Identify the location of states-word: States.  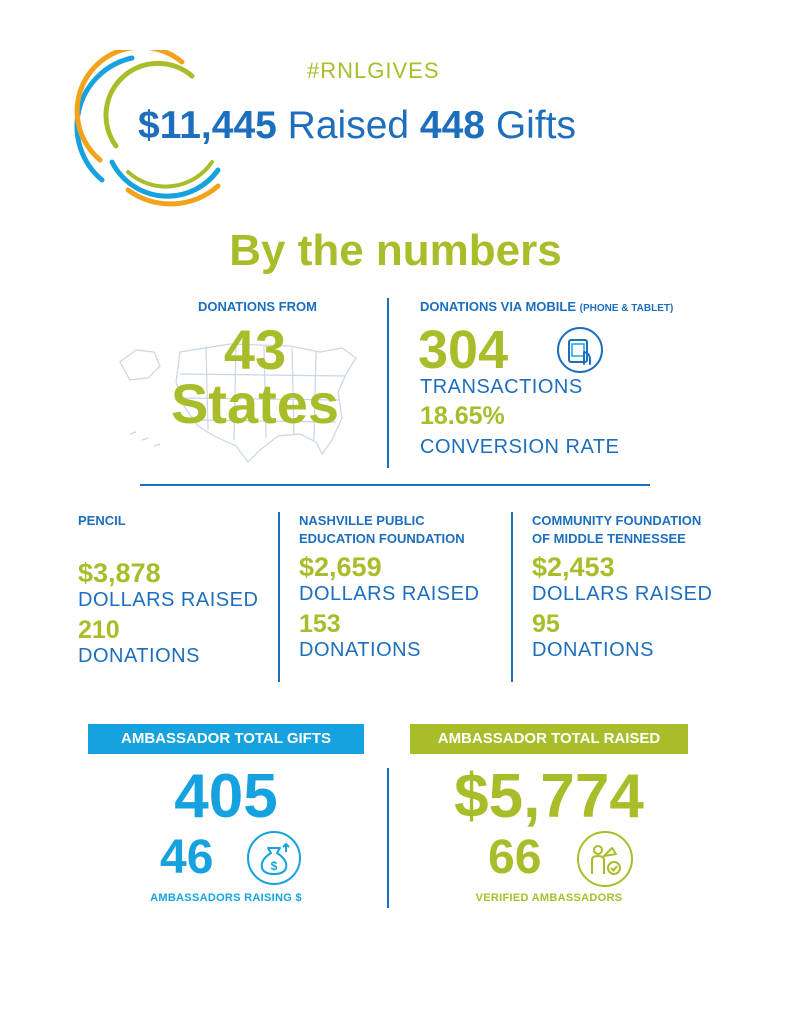
(255, 403).